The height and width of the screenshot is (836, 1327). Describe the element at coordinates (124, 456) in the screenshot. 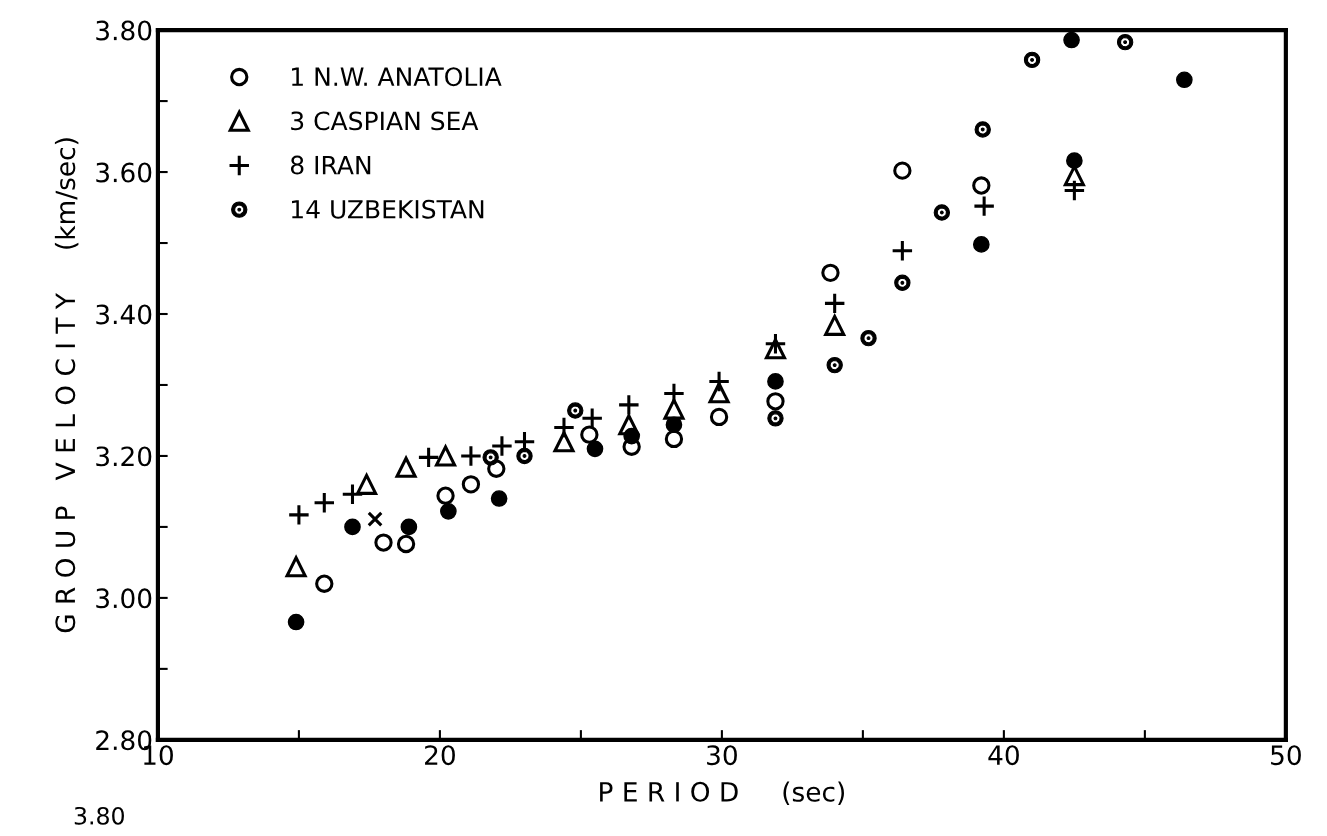

I see `y-tick-label: 3.20` at that location.